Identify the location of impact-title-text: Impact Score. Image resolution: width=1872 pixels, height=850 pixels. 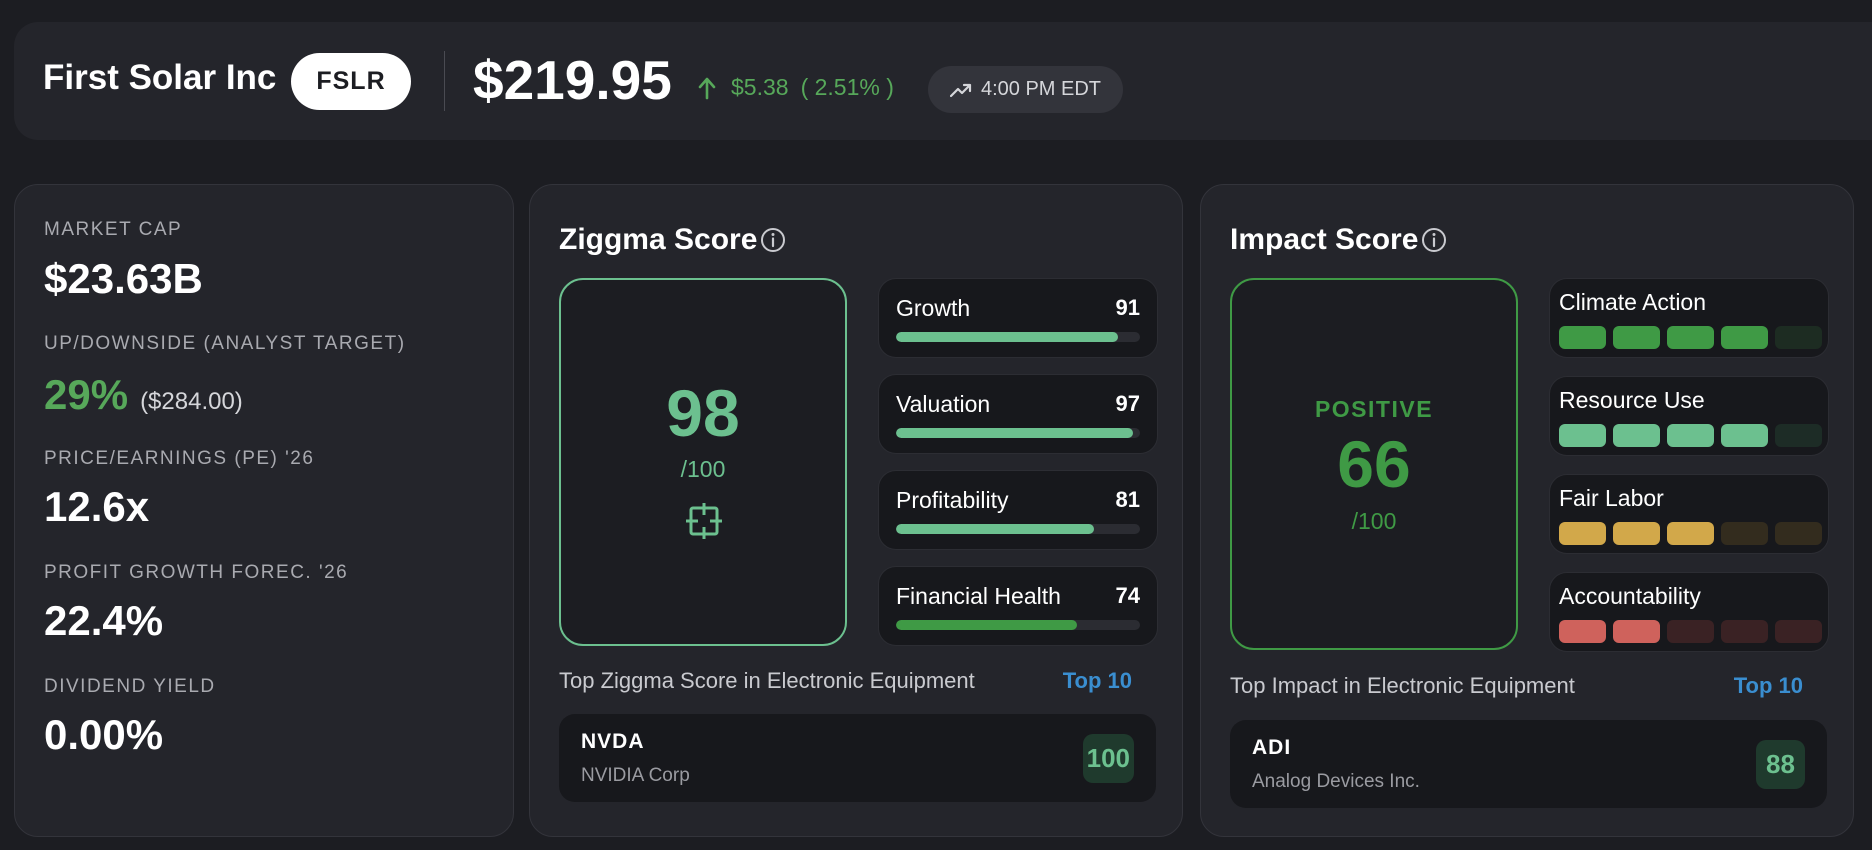
(1324, 239).